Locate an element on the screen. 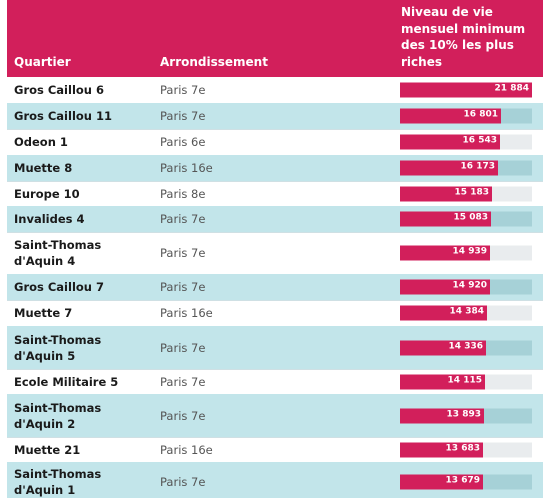  bar-track: 15 083 is located at coordinates (466, 219).